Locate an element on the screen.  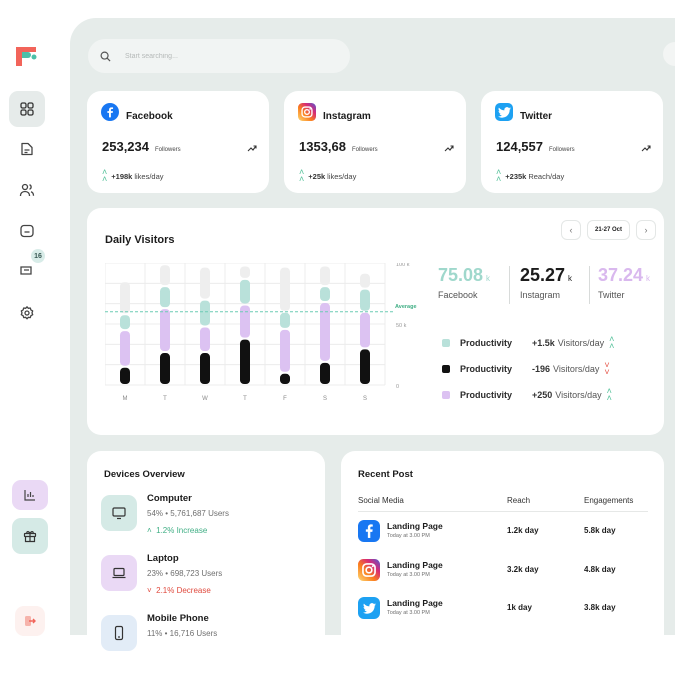
stat-twitter: 37.24 k Twitter is located at coordinates (624, 282).